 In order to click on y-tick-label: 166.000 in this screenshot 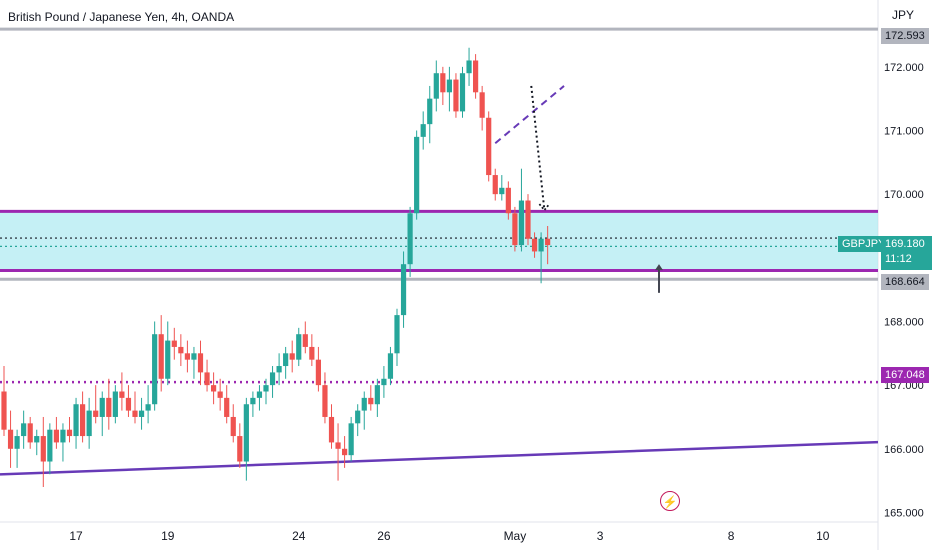, I will do `click(904, 450)`.